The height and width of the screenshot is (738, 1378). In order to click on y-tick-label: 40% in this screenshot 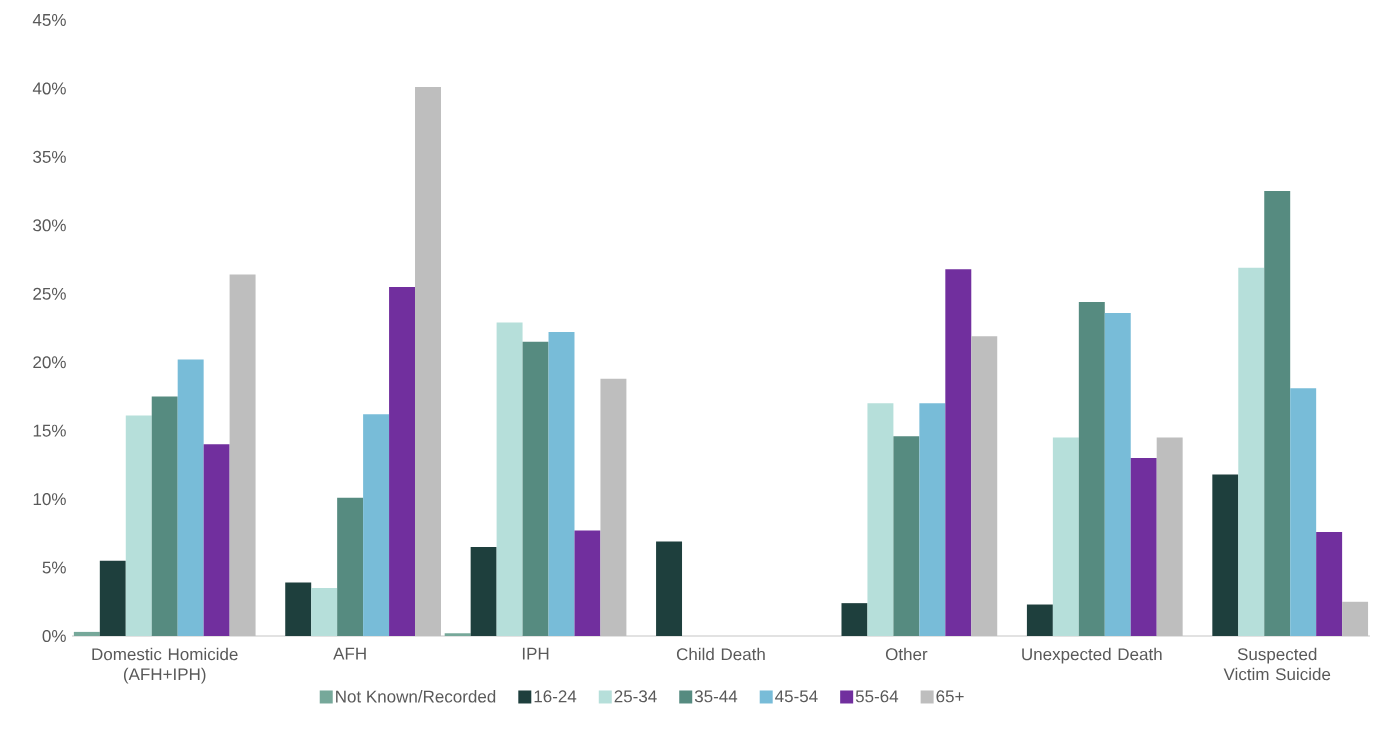, I will do `click(49, 88)`.